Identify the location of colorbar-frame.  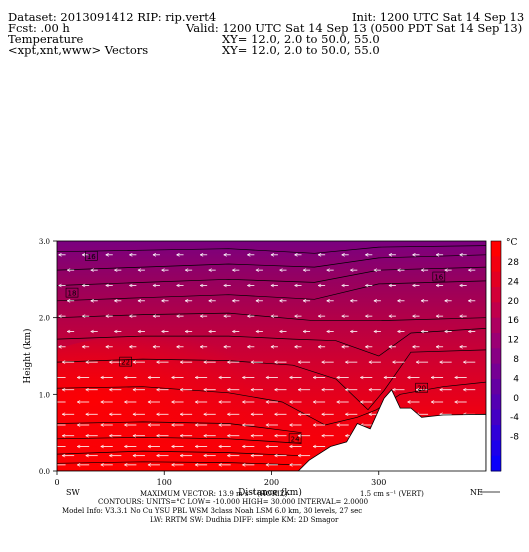
(496, 356).